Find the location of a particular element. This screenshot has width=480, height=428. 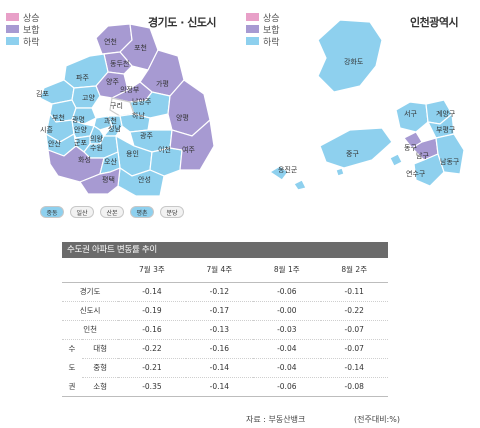

table-group-label: 도 is located at coordinates (72, 367).